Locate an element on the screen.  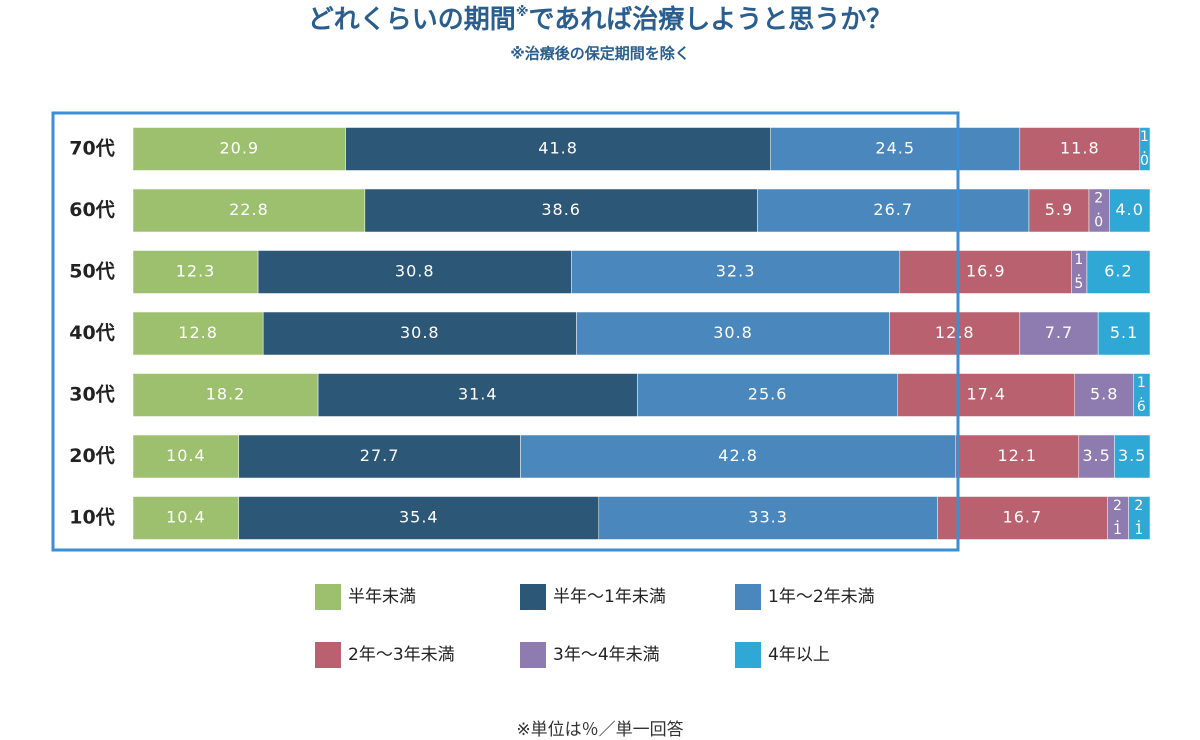
legend-label: 半年未満 is located at coordinates (382, 597).